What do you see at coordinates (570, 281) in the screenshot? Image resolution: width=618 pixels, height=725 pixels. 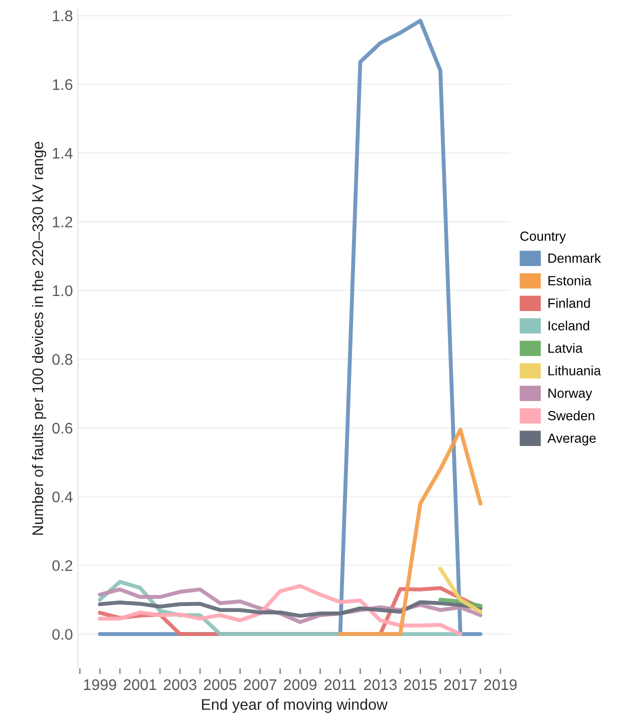 I see `legend-label: Estonia` at bounding box center [570, 281].